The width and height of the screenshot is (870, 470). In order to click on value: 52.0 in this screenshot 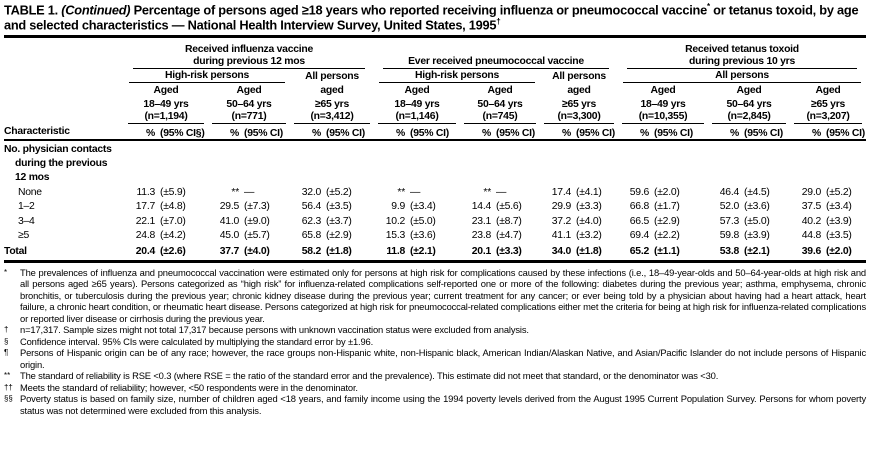, I will do `click(729, 207)`.